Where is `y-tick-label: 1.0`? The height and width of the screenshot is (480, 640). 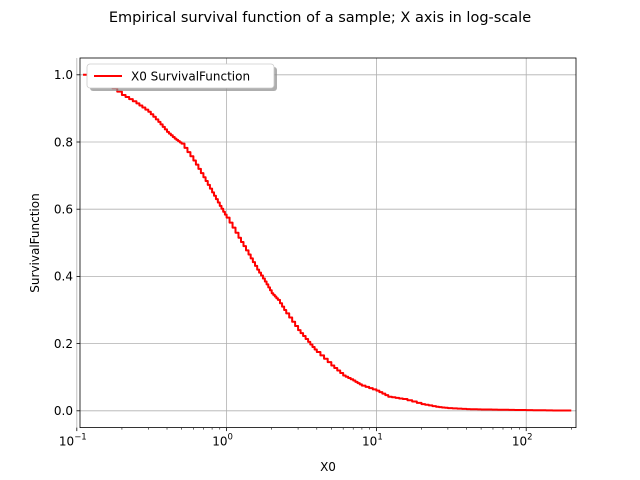
y-tick-label: 1.0 is located at coordinates (63, 75).